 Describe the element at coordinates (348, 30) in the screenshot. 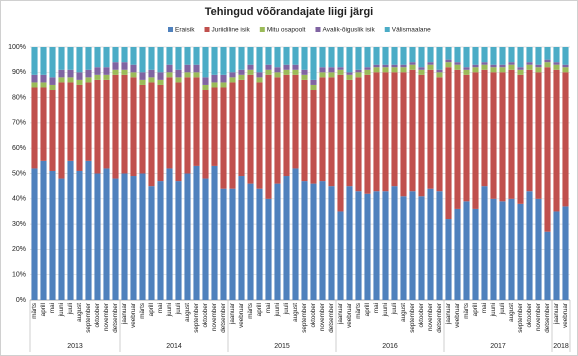

I see `legend-label: Avalik-õiguslik isik` at that location.